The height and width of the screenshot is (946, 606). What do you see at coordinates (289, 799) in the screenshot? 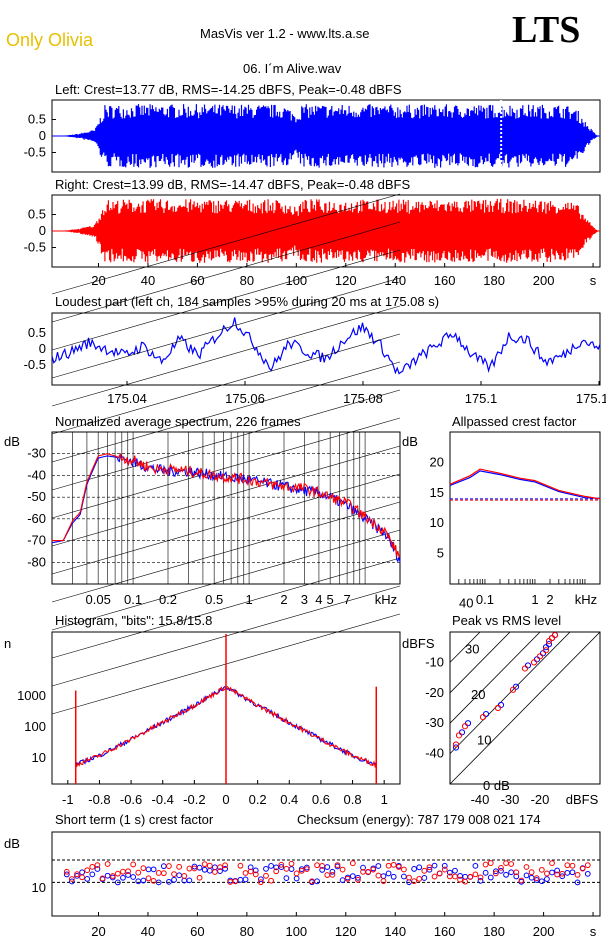
I see `histogram-xtick: 0.4` at bounding box center [289, 799].